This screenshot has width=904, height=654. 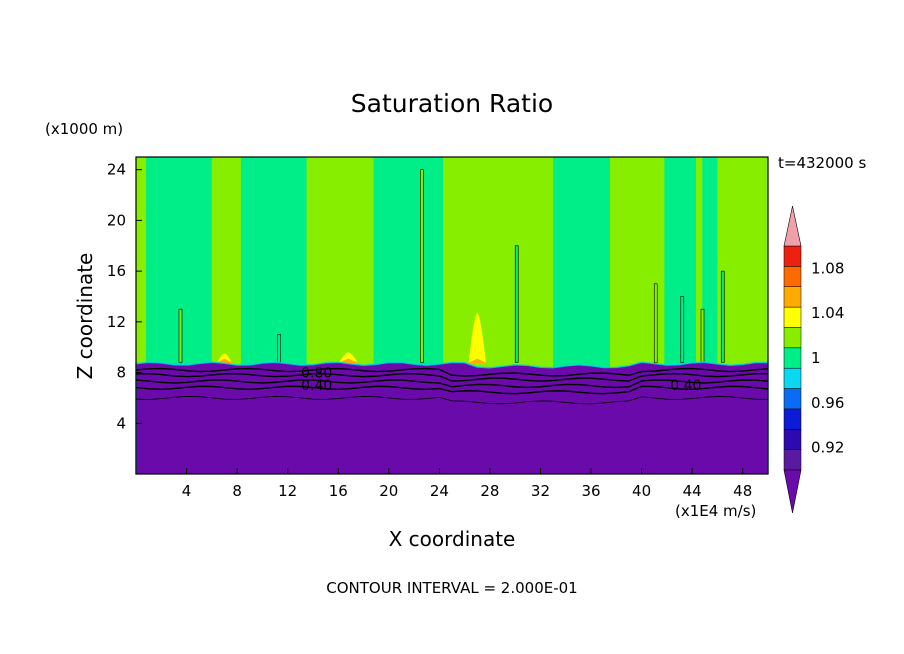 What do you see at coordinates (85, 316) in the screenshot?
I see `y-axis-label: Z coordinate` at bounding box center [85, 316].